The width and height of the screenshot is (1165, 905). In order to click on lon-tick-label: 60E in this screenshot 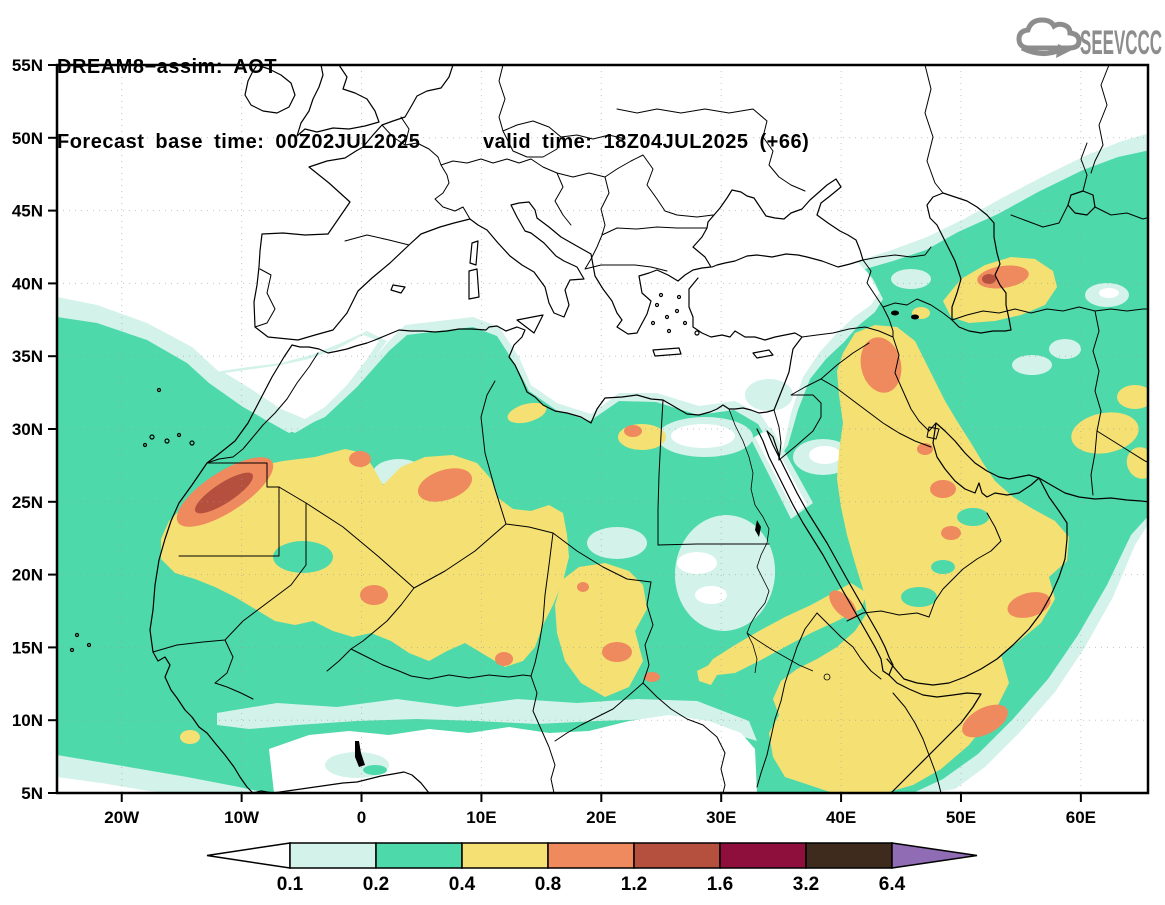, I will do `click(1081, 817)`.